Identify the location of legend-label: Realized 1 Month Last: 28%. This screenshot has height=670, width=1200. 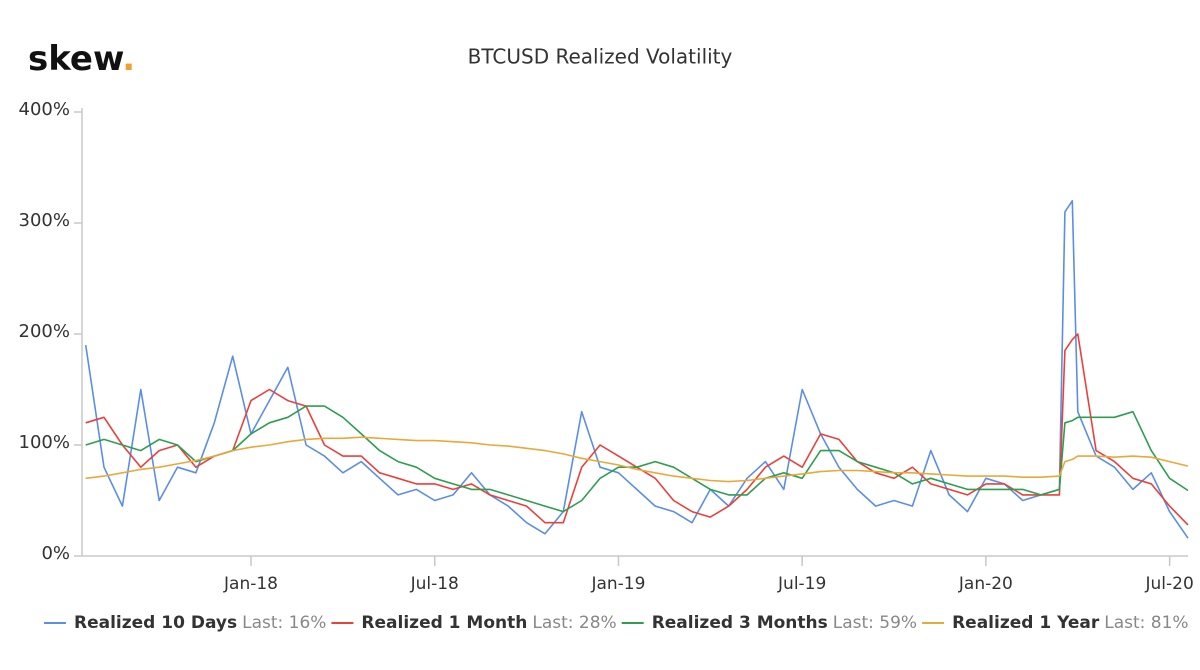
(488, 623).